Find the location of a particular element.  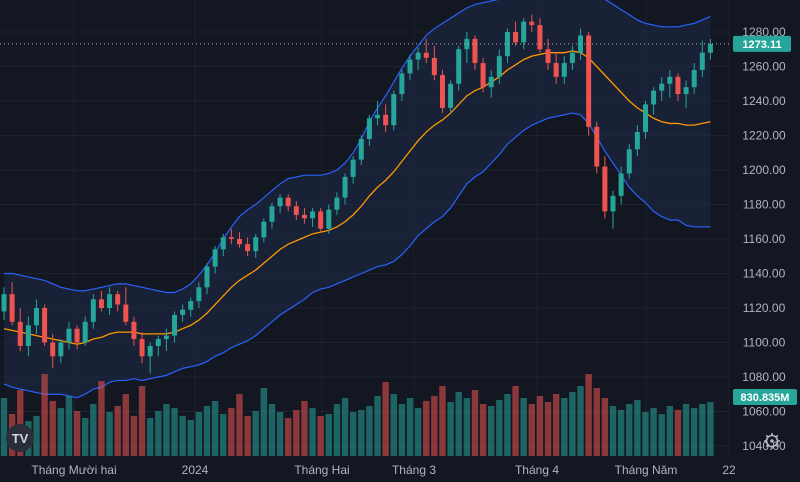

volume-tag-bg is located at coordinates (765, 397).